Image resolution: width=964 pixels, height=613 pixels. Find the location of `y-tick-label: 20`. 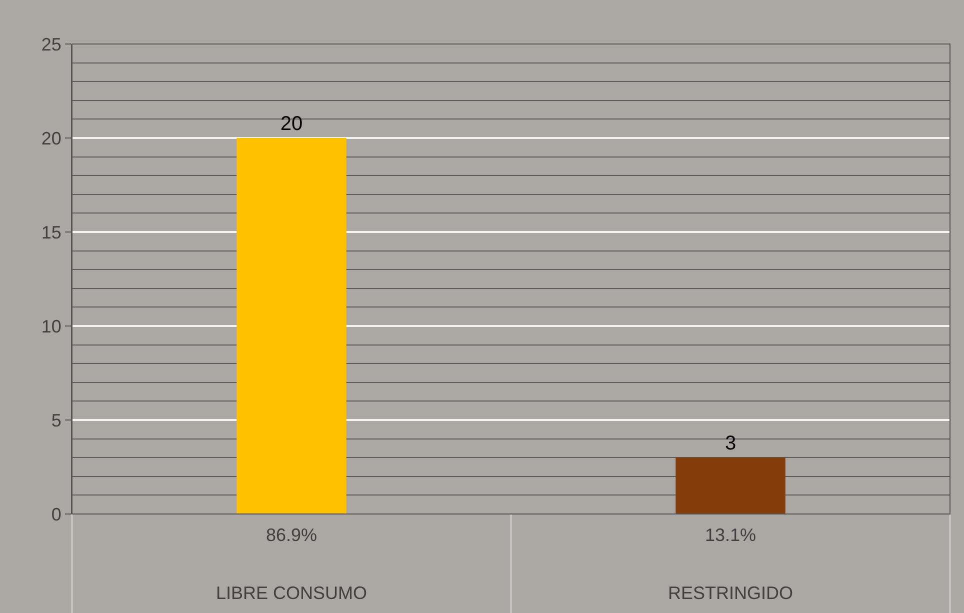

y-tick-label: 20 is located at coordinates (51, 138).